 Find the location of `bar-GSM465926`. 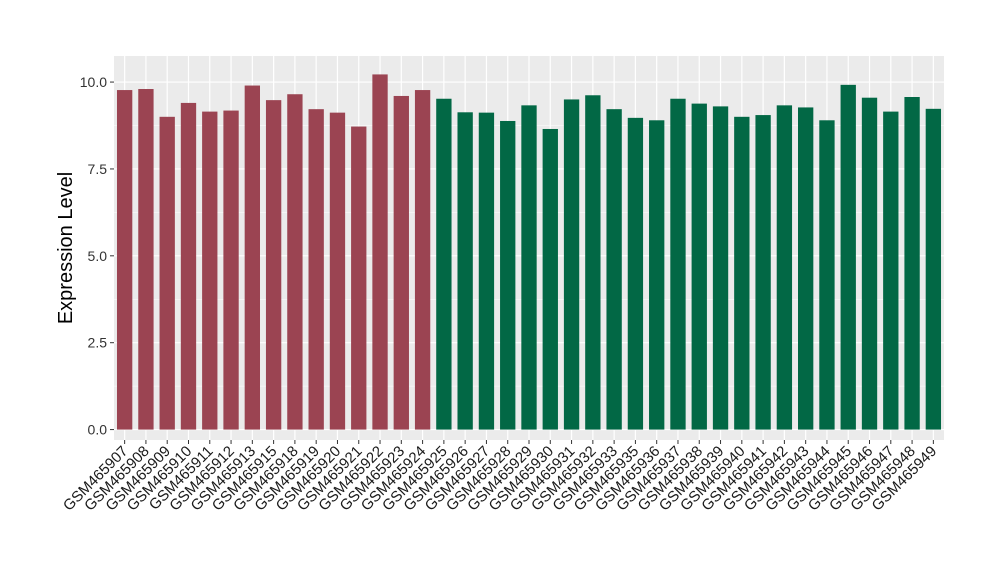

bar-GSM465926 is located at coordinates (465, 271).